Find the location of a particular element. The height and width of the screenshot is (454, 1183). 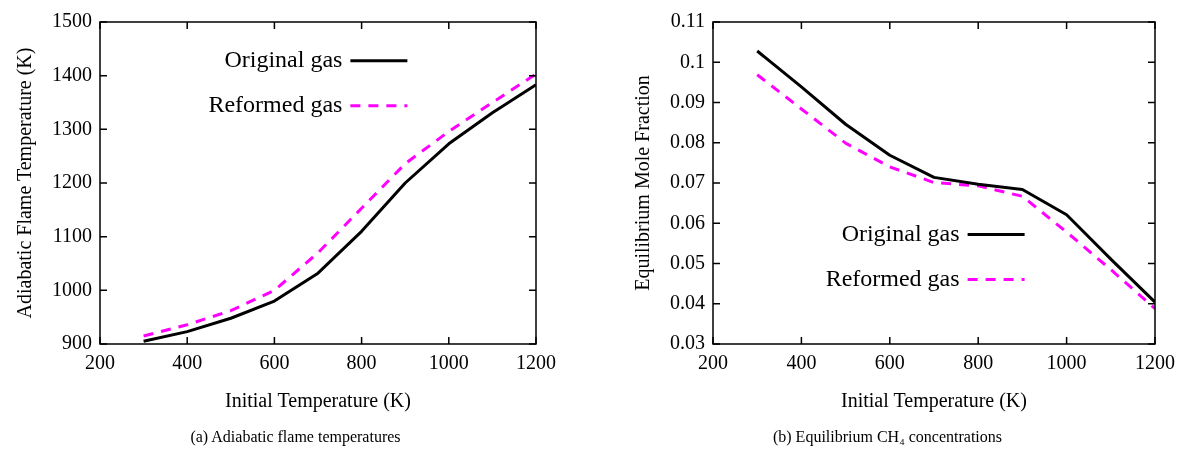

y-tick-label: 1400 is located at coordinates (72, 73).